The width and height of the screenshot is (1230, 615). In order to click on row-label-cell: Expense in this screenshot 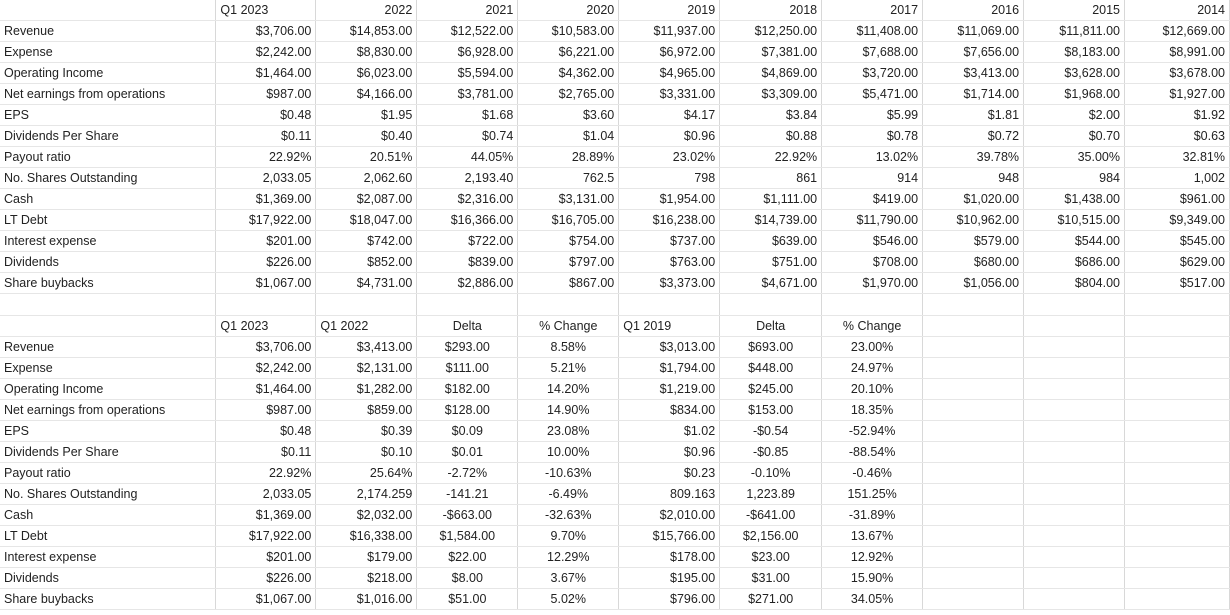, I will do `click(108, 368)`.